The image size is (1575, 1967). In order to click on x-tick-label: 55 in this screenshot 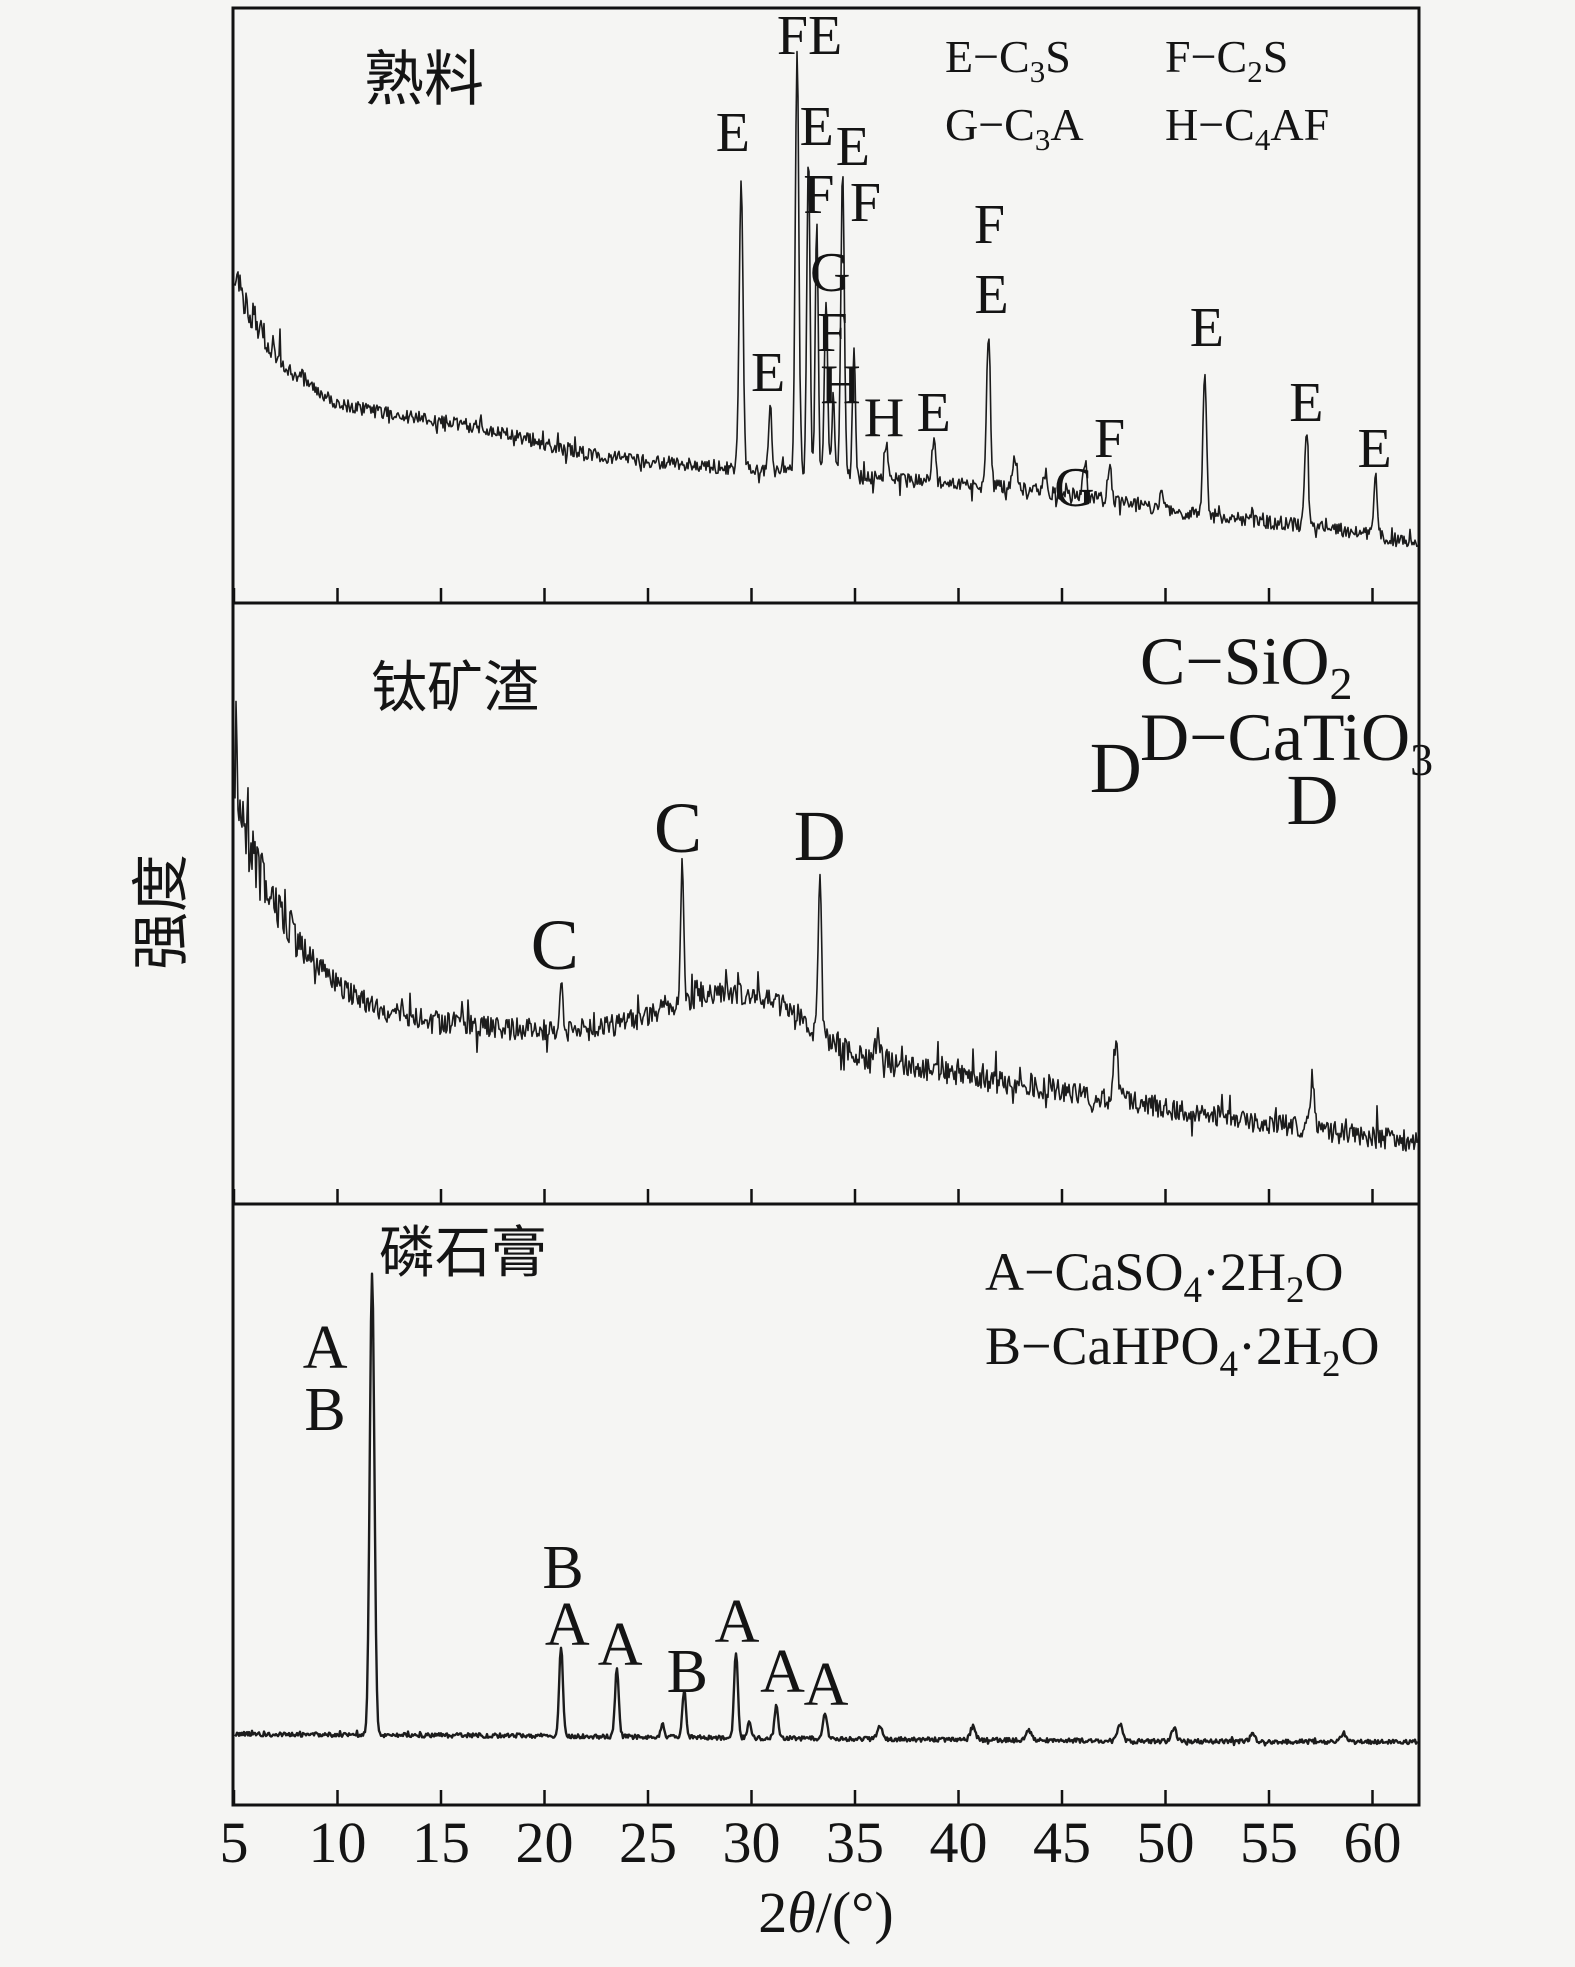, I will do `click(1269, 1842)`.